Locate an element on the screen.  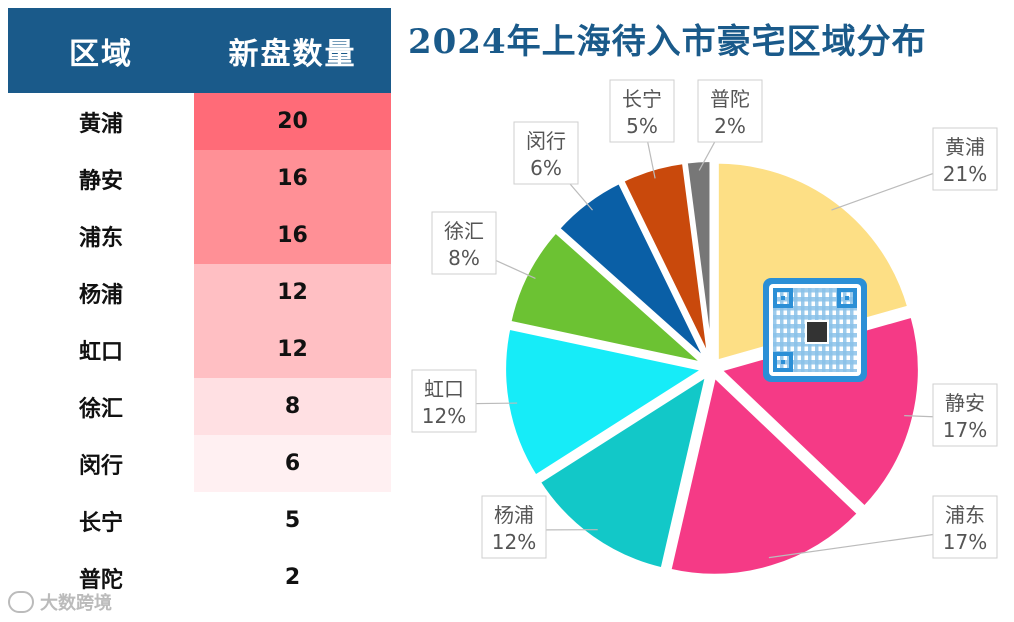
slice-label: 闵行 6% is located at coordinates (546, 153).